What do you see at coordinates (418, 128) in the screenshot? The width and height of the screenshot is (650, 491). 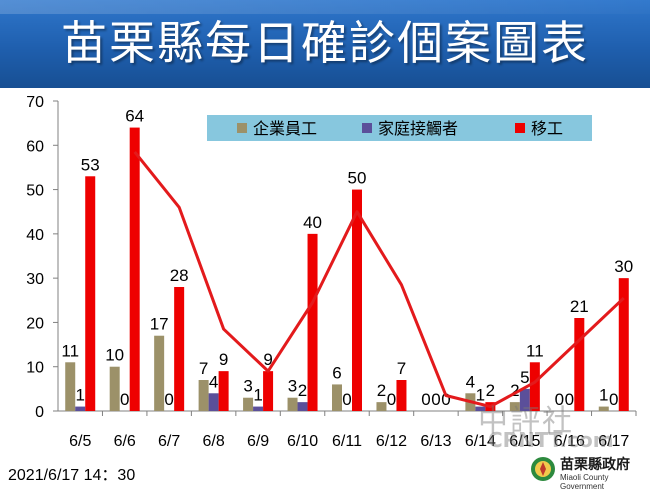 I see `legend-label: 家庭接觸者` at bounding box center [418, 128].